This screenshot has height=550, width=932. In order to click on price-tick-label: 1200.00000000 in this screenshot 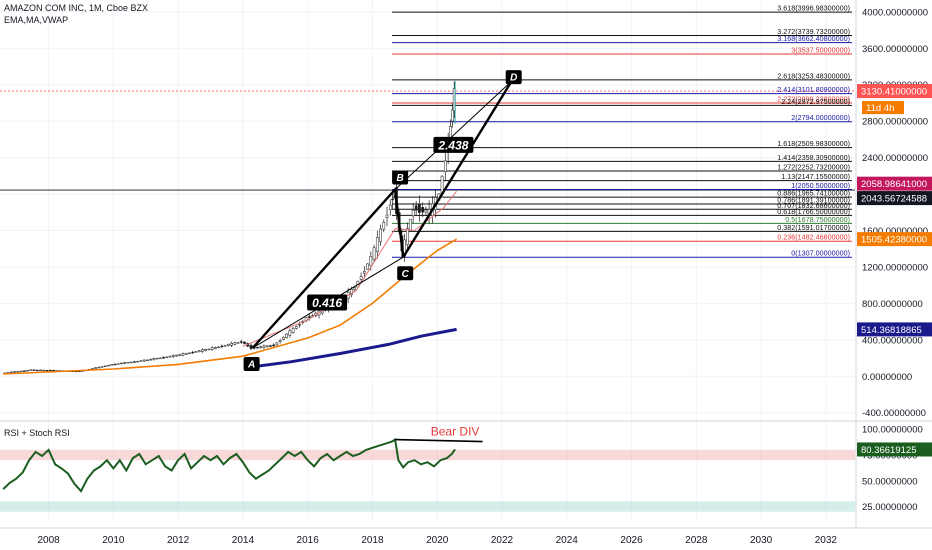, I will do `click(895, 267)`.